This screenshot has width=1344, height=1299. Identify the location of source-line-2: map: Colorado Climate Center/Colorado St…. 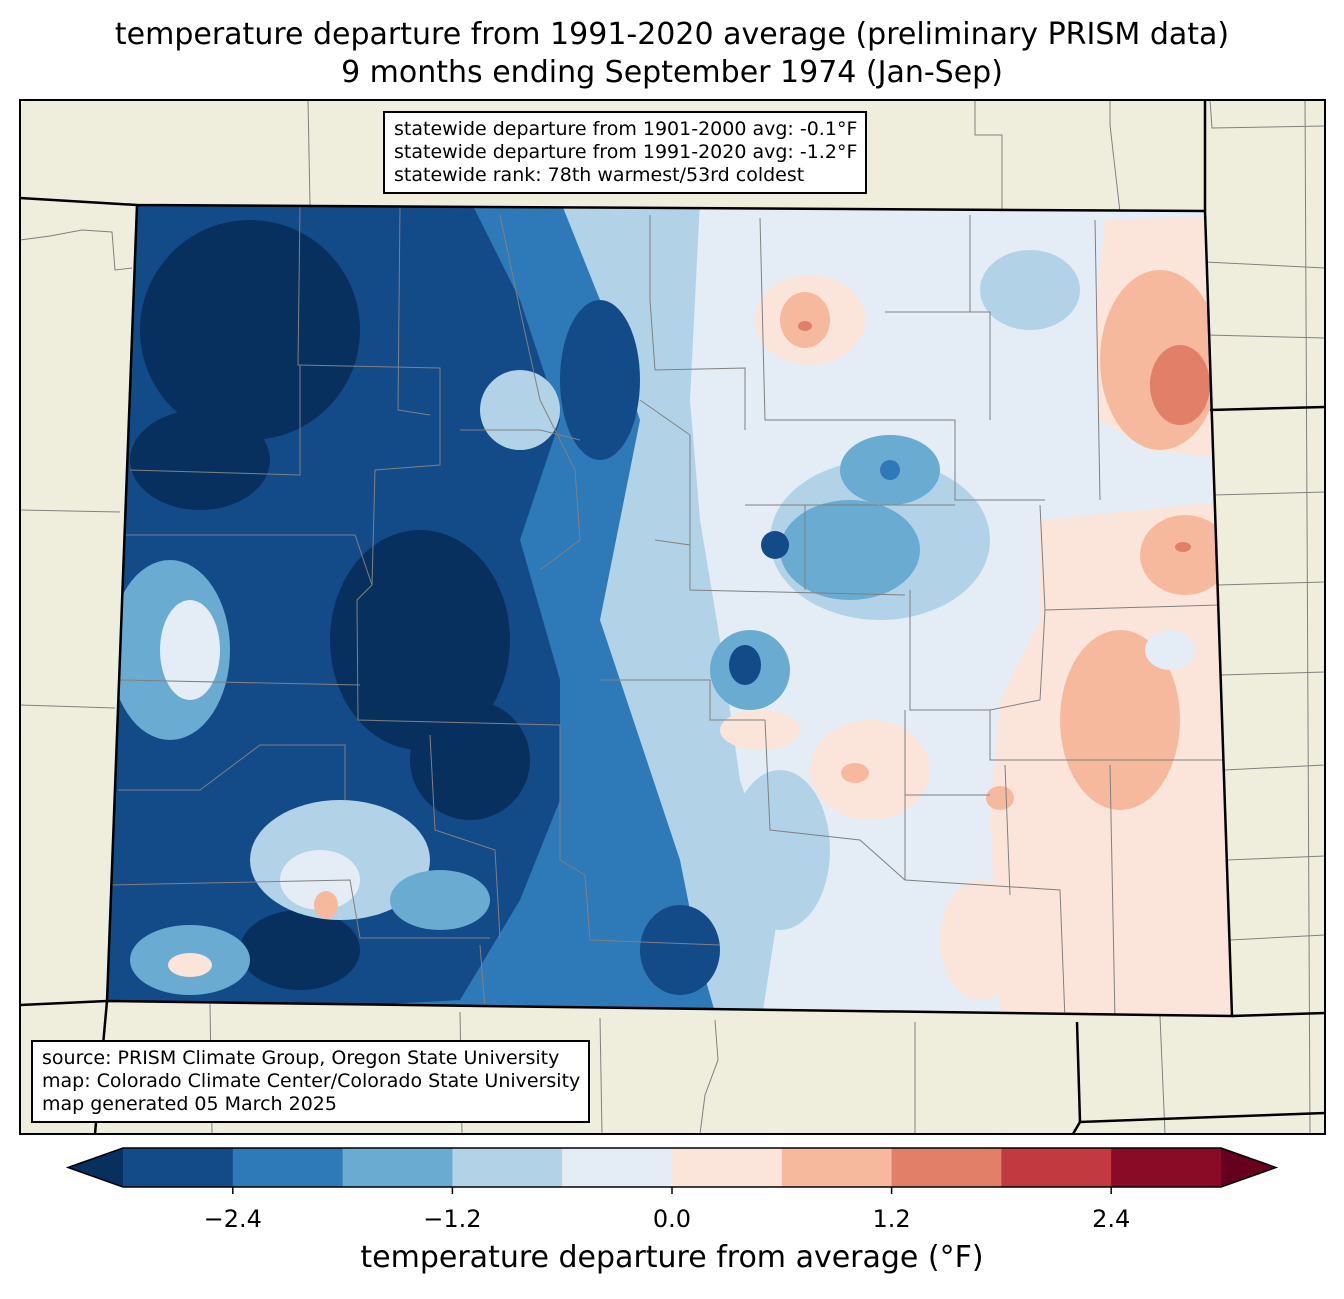
(311, 1081).